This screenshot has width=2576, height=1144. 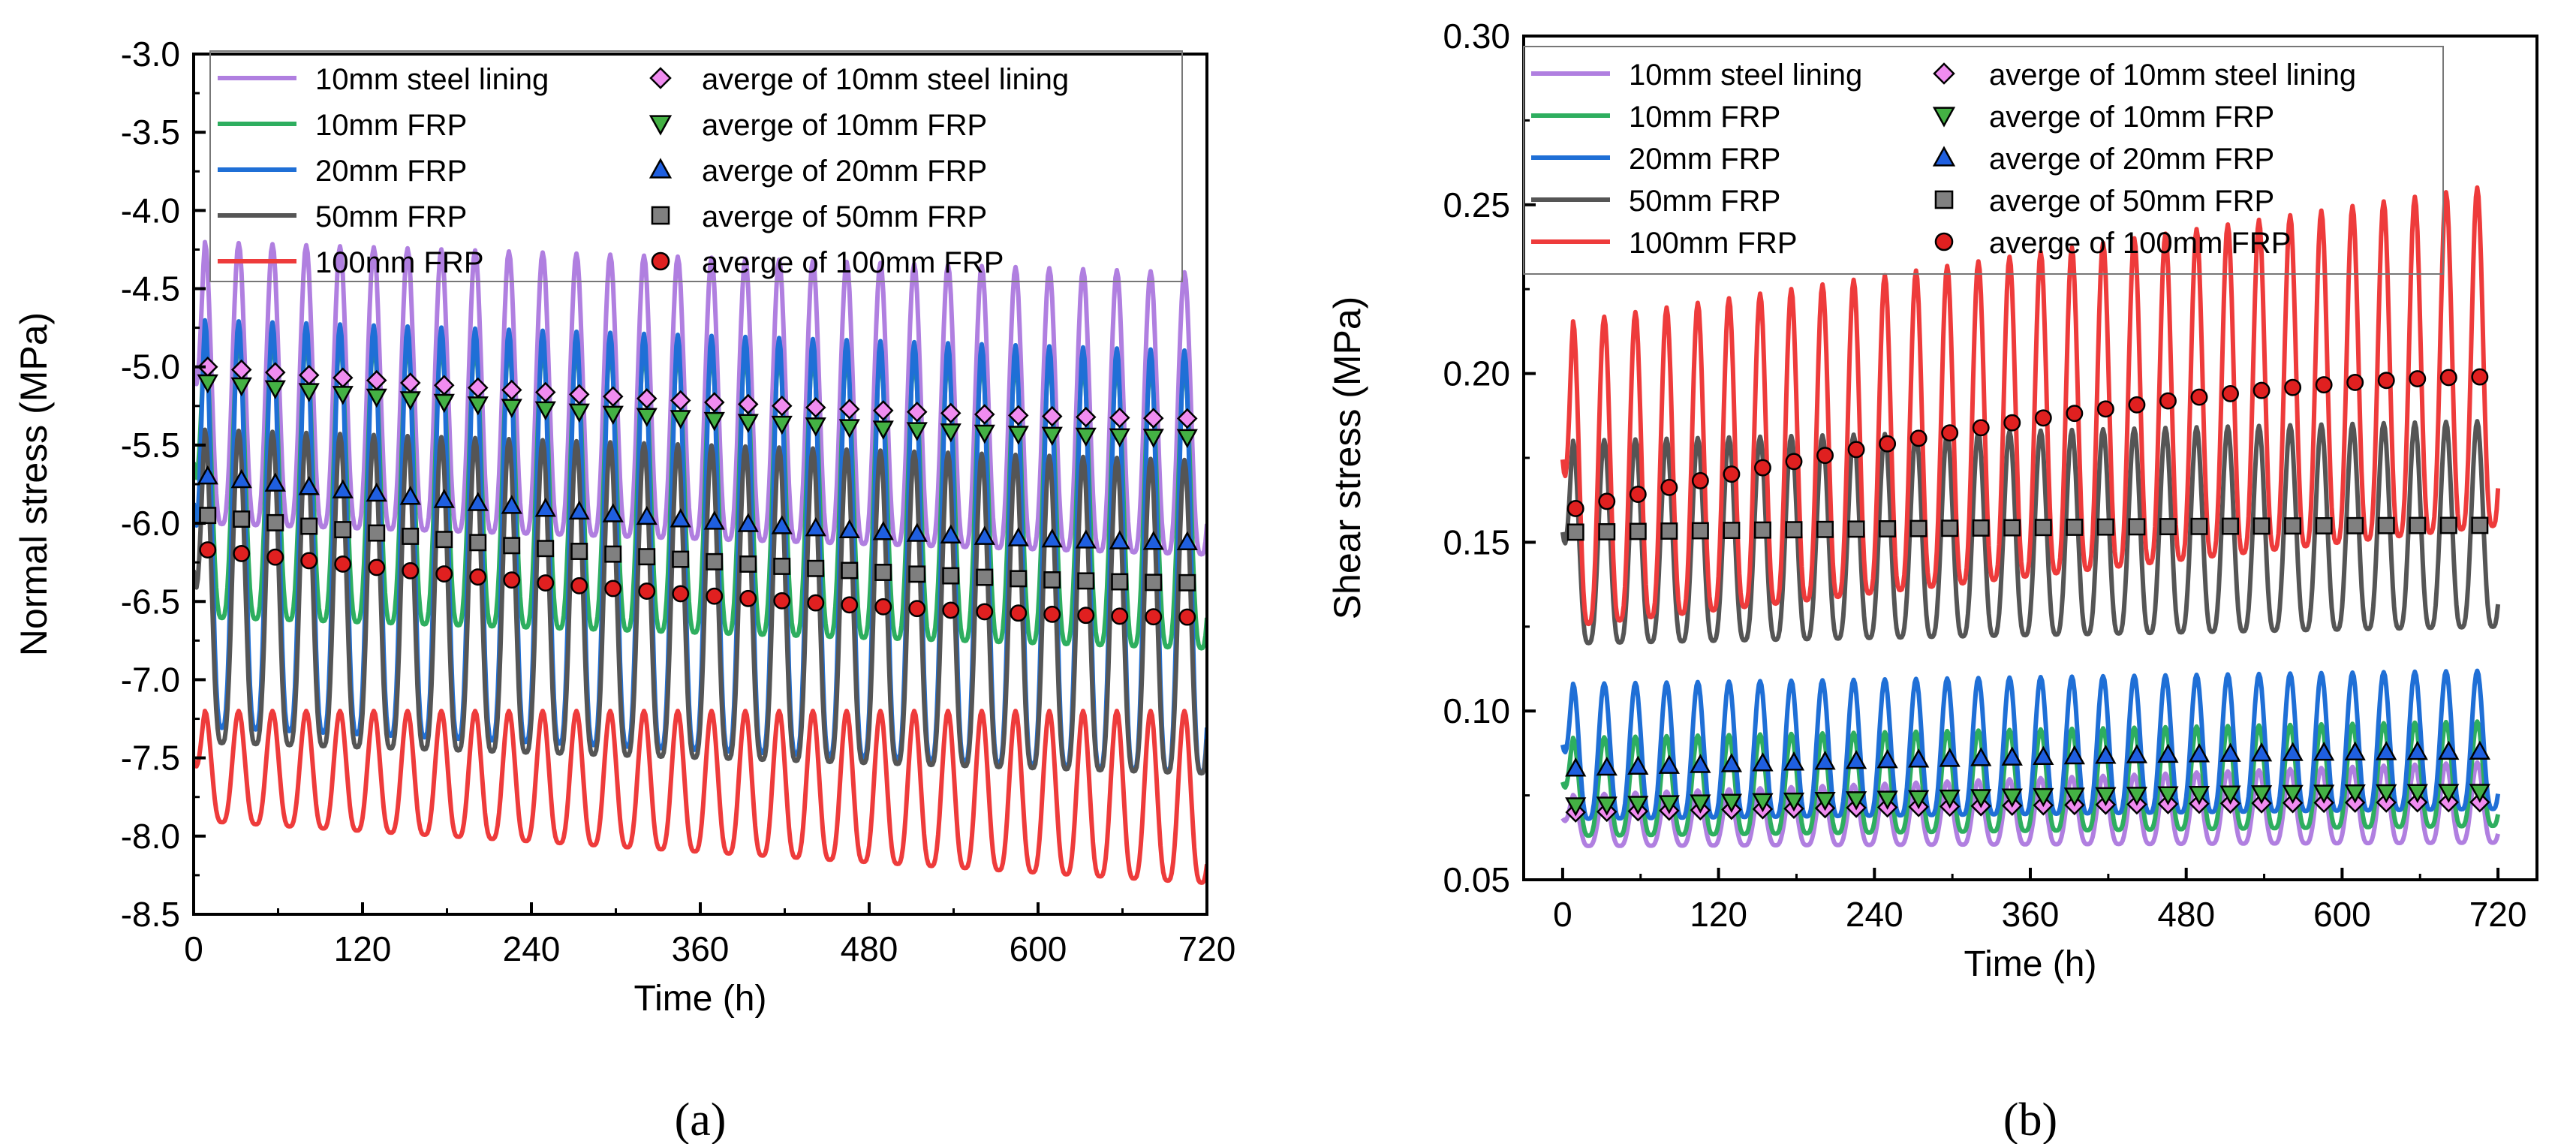 I want to click on x-tick-label: 240, so click(x=532, y=948).